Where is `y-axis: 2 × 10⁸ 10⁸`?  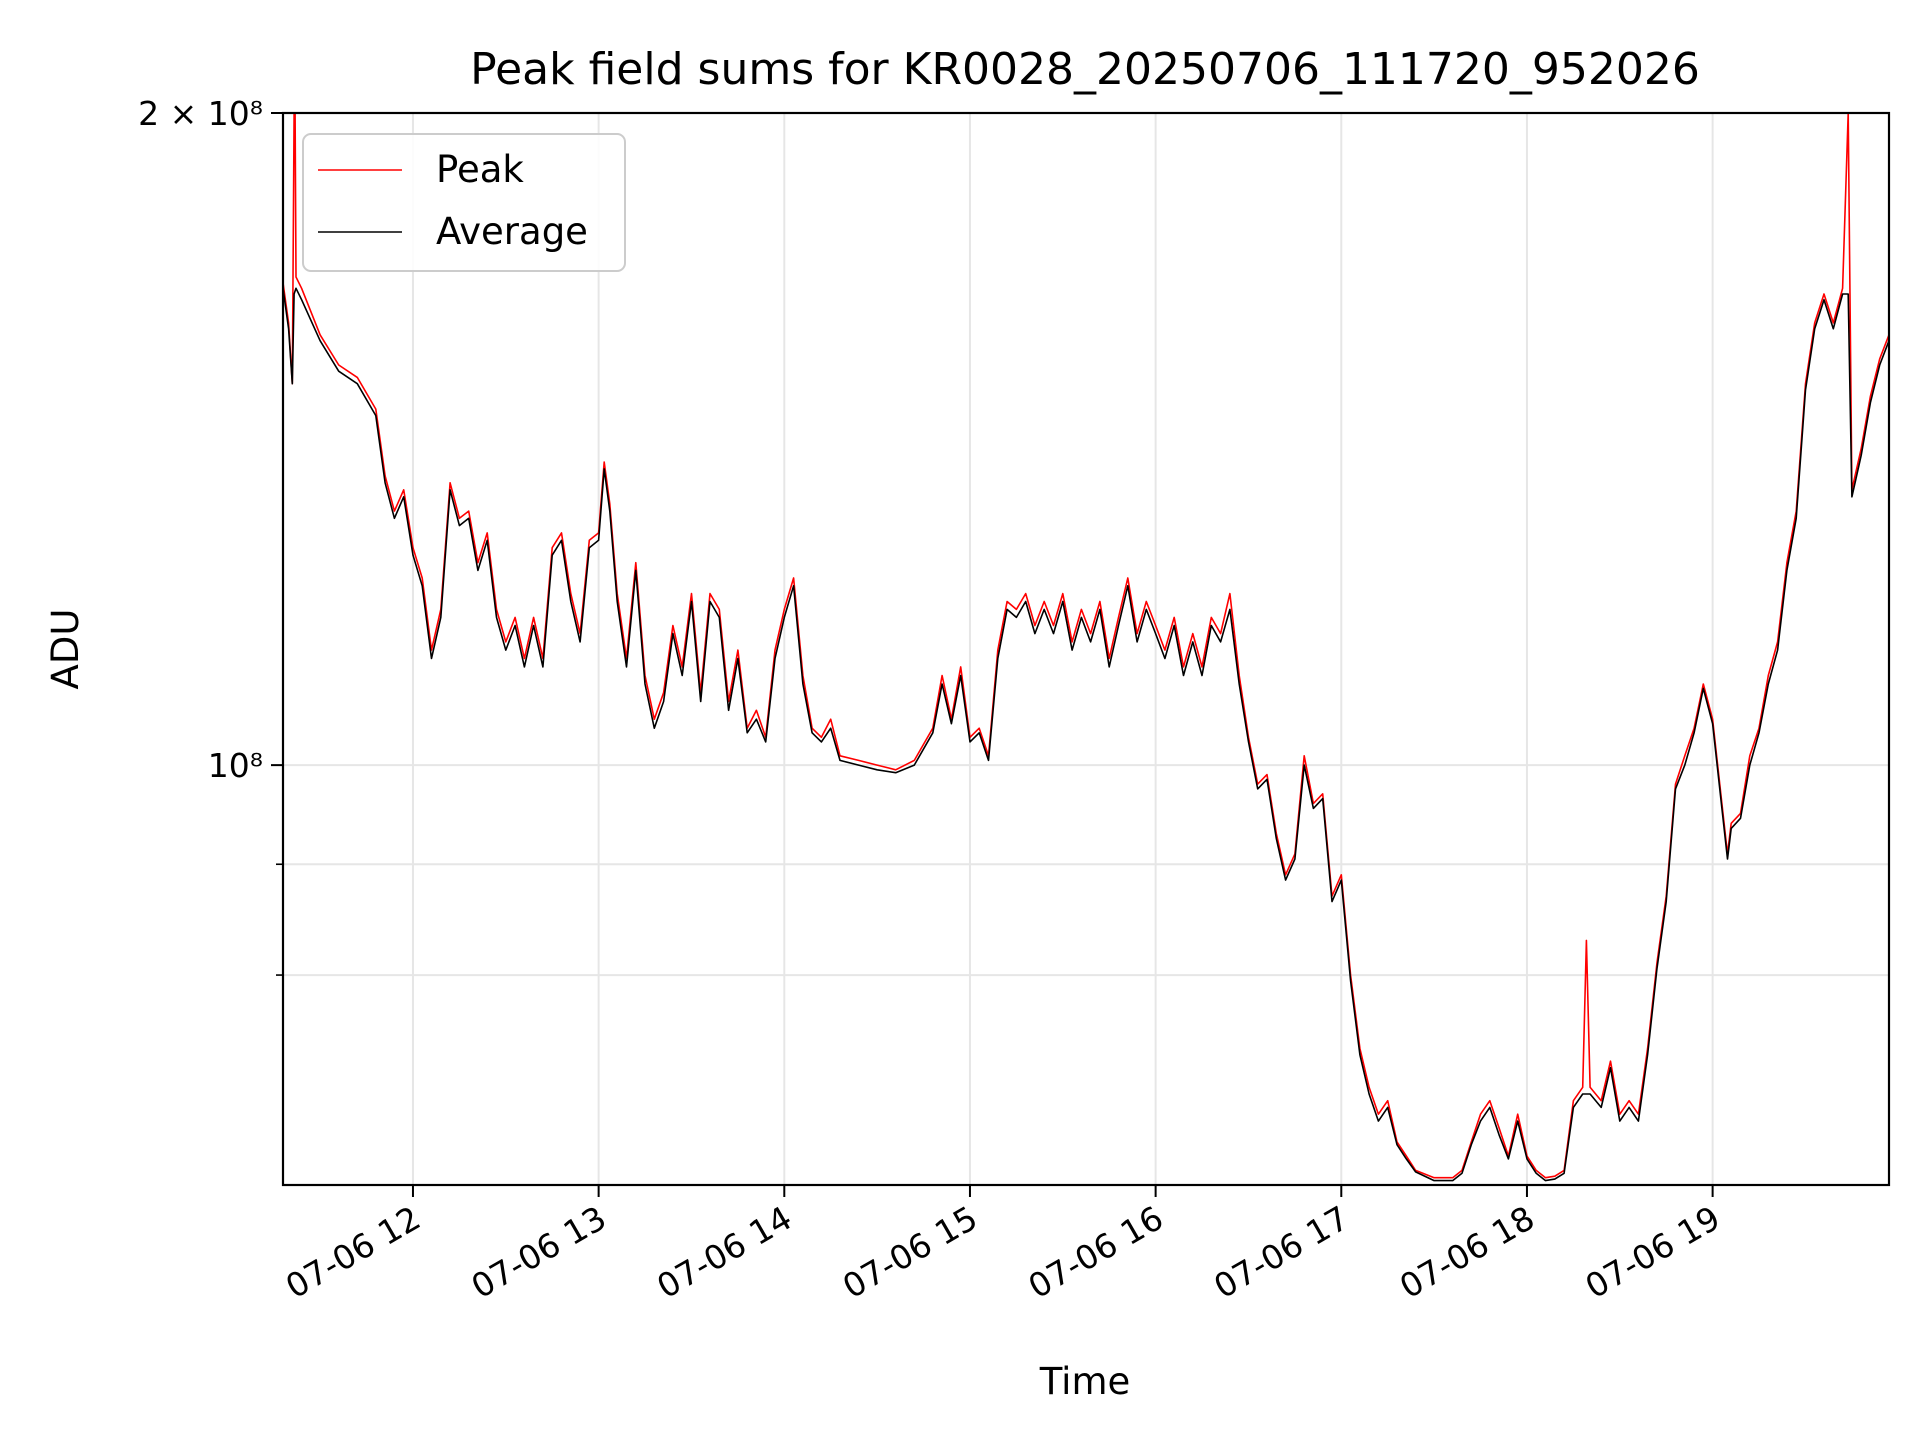 y-axis: 2 × 10⁸ 10⁸ is located at coordinates (210, 535).